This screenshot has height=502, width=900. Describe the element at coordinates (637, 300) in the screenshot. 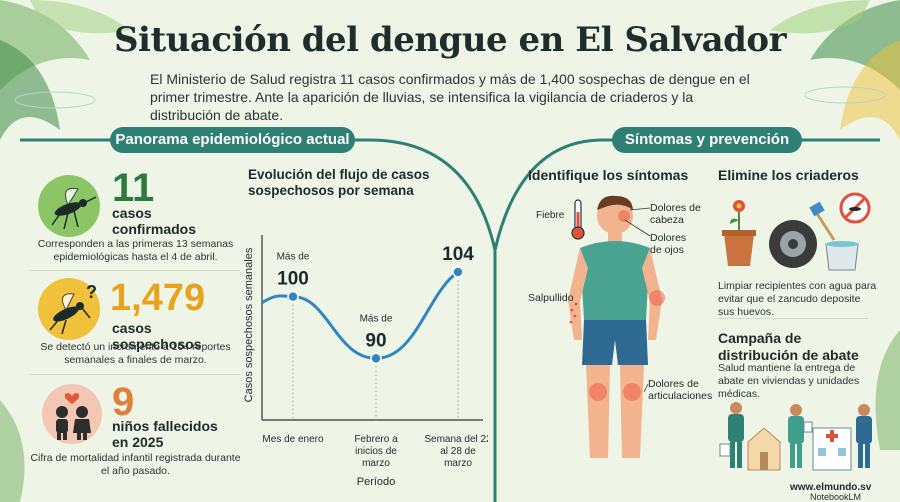

I see `symptom-pointer-lines` at that location.